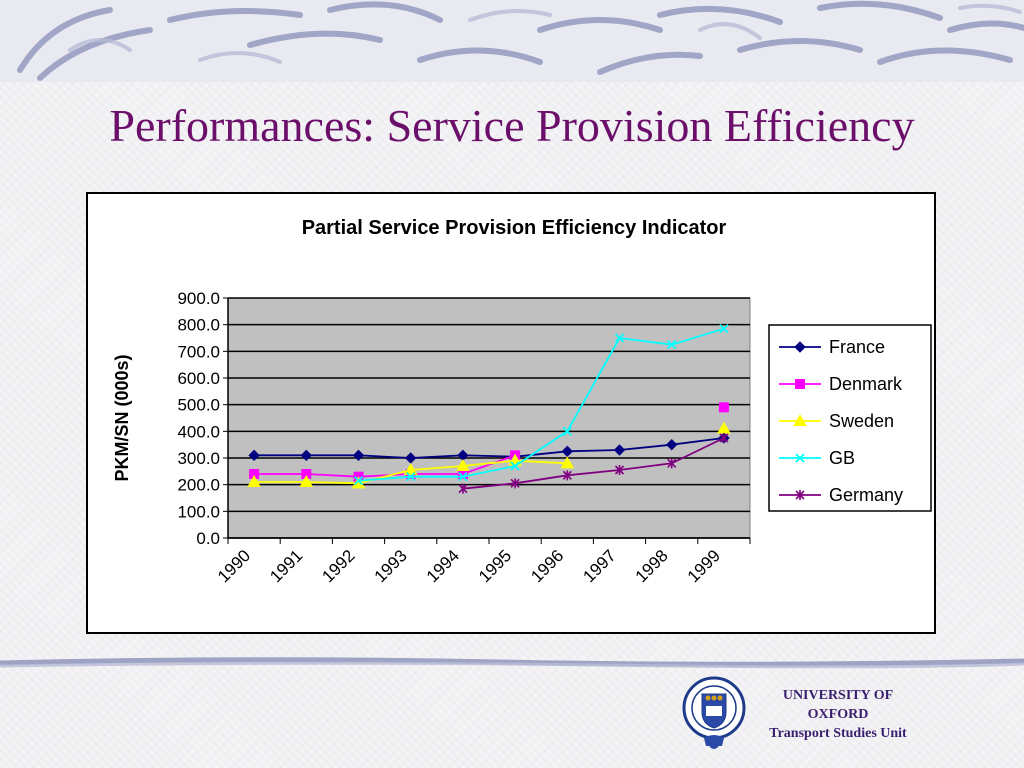  Describe the element at coordinates (512, 663) in the screenshot. I see `decorative-footer-line` at that location.